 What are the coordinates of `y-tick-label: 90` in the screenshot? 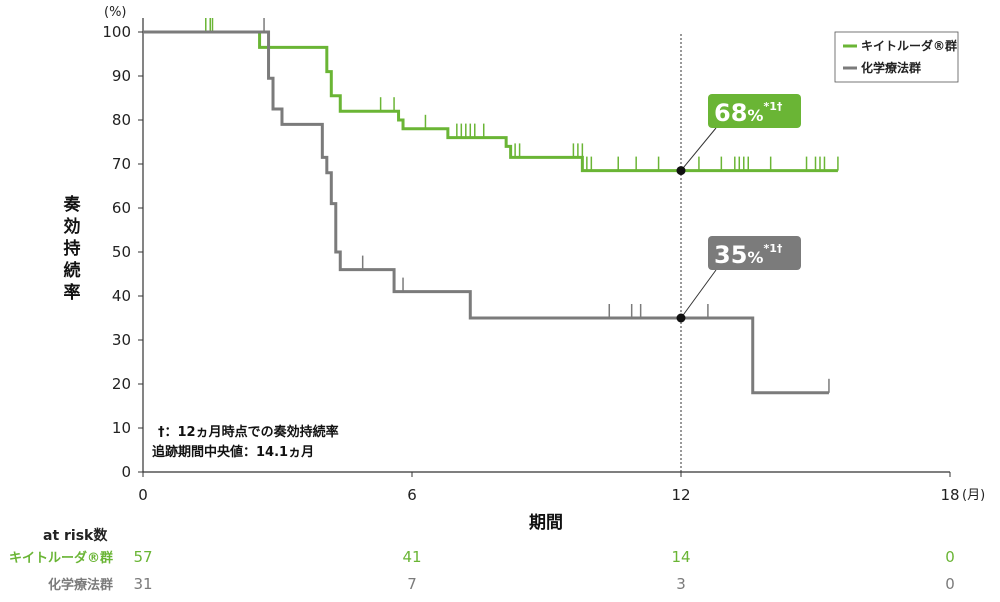 It's located at (121, 76).